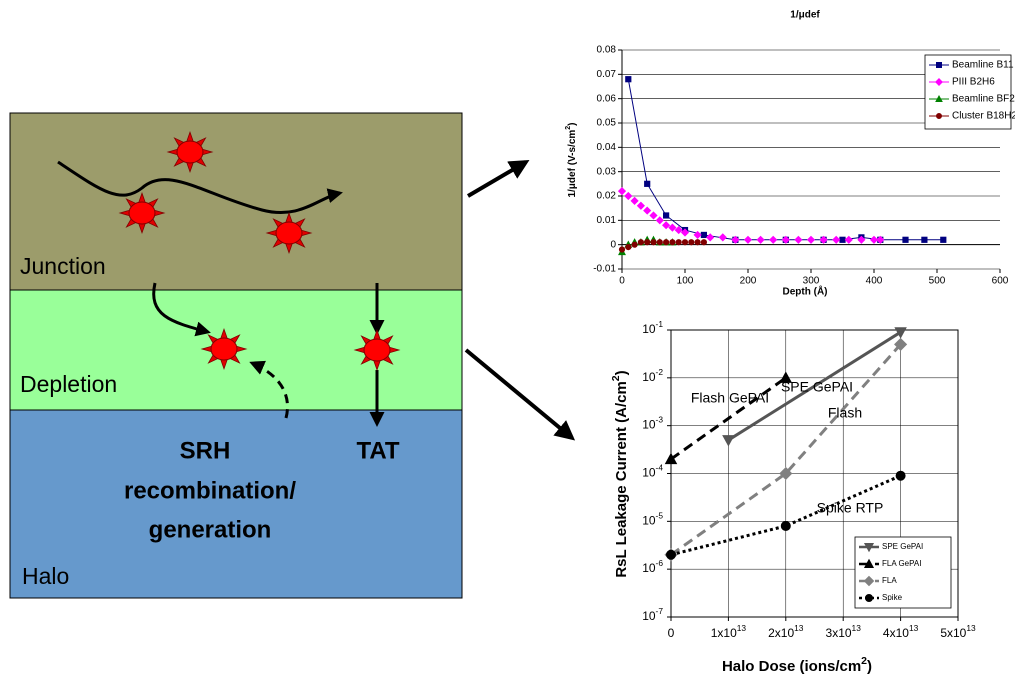 The width and height of the screenshot is (1015, 682). What do you see at coordinates (68, 384) in the screenshot?
I see `region-label: Depletion` at bounding box center [68, 384].